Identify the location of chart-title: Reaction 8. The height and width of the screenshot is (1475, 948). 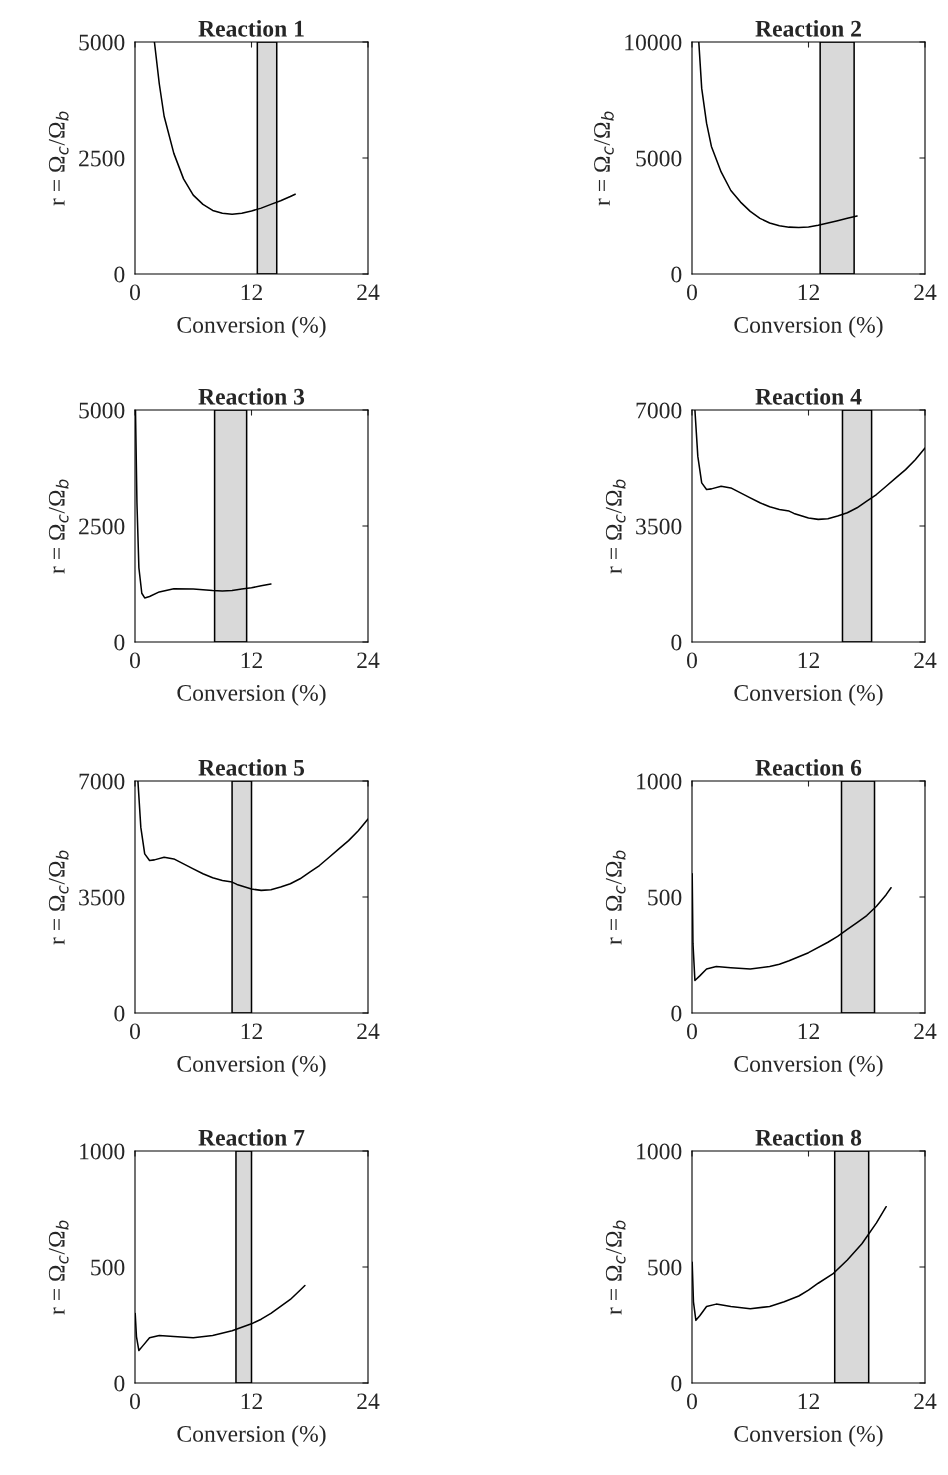
(808, 1137).